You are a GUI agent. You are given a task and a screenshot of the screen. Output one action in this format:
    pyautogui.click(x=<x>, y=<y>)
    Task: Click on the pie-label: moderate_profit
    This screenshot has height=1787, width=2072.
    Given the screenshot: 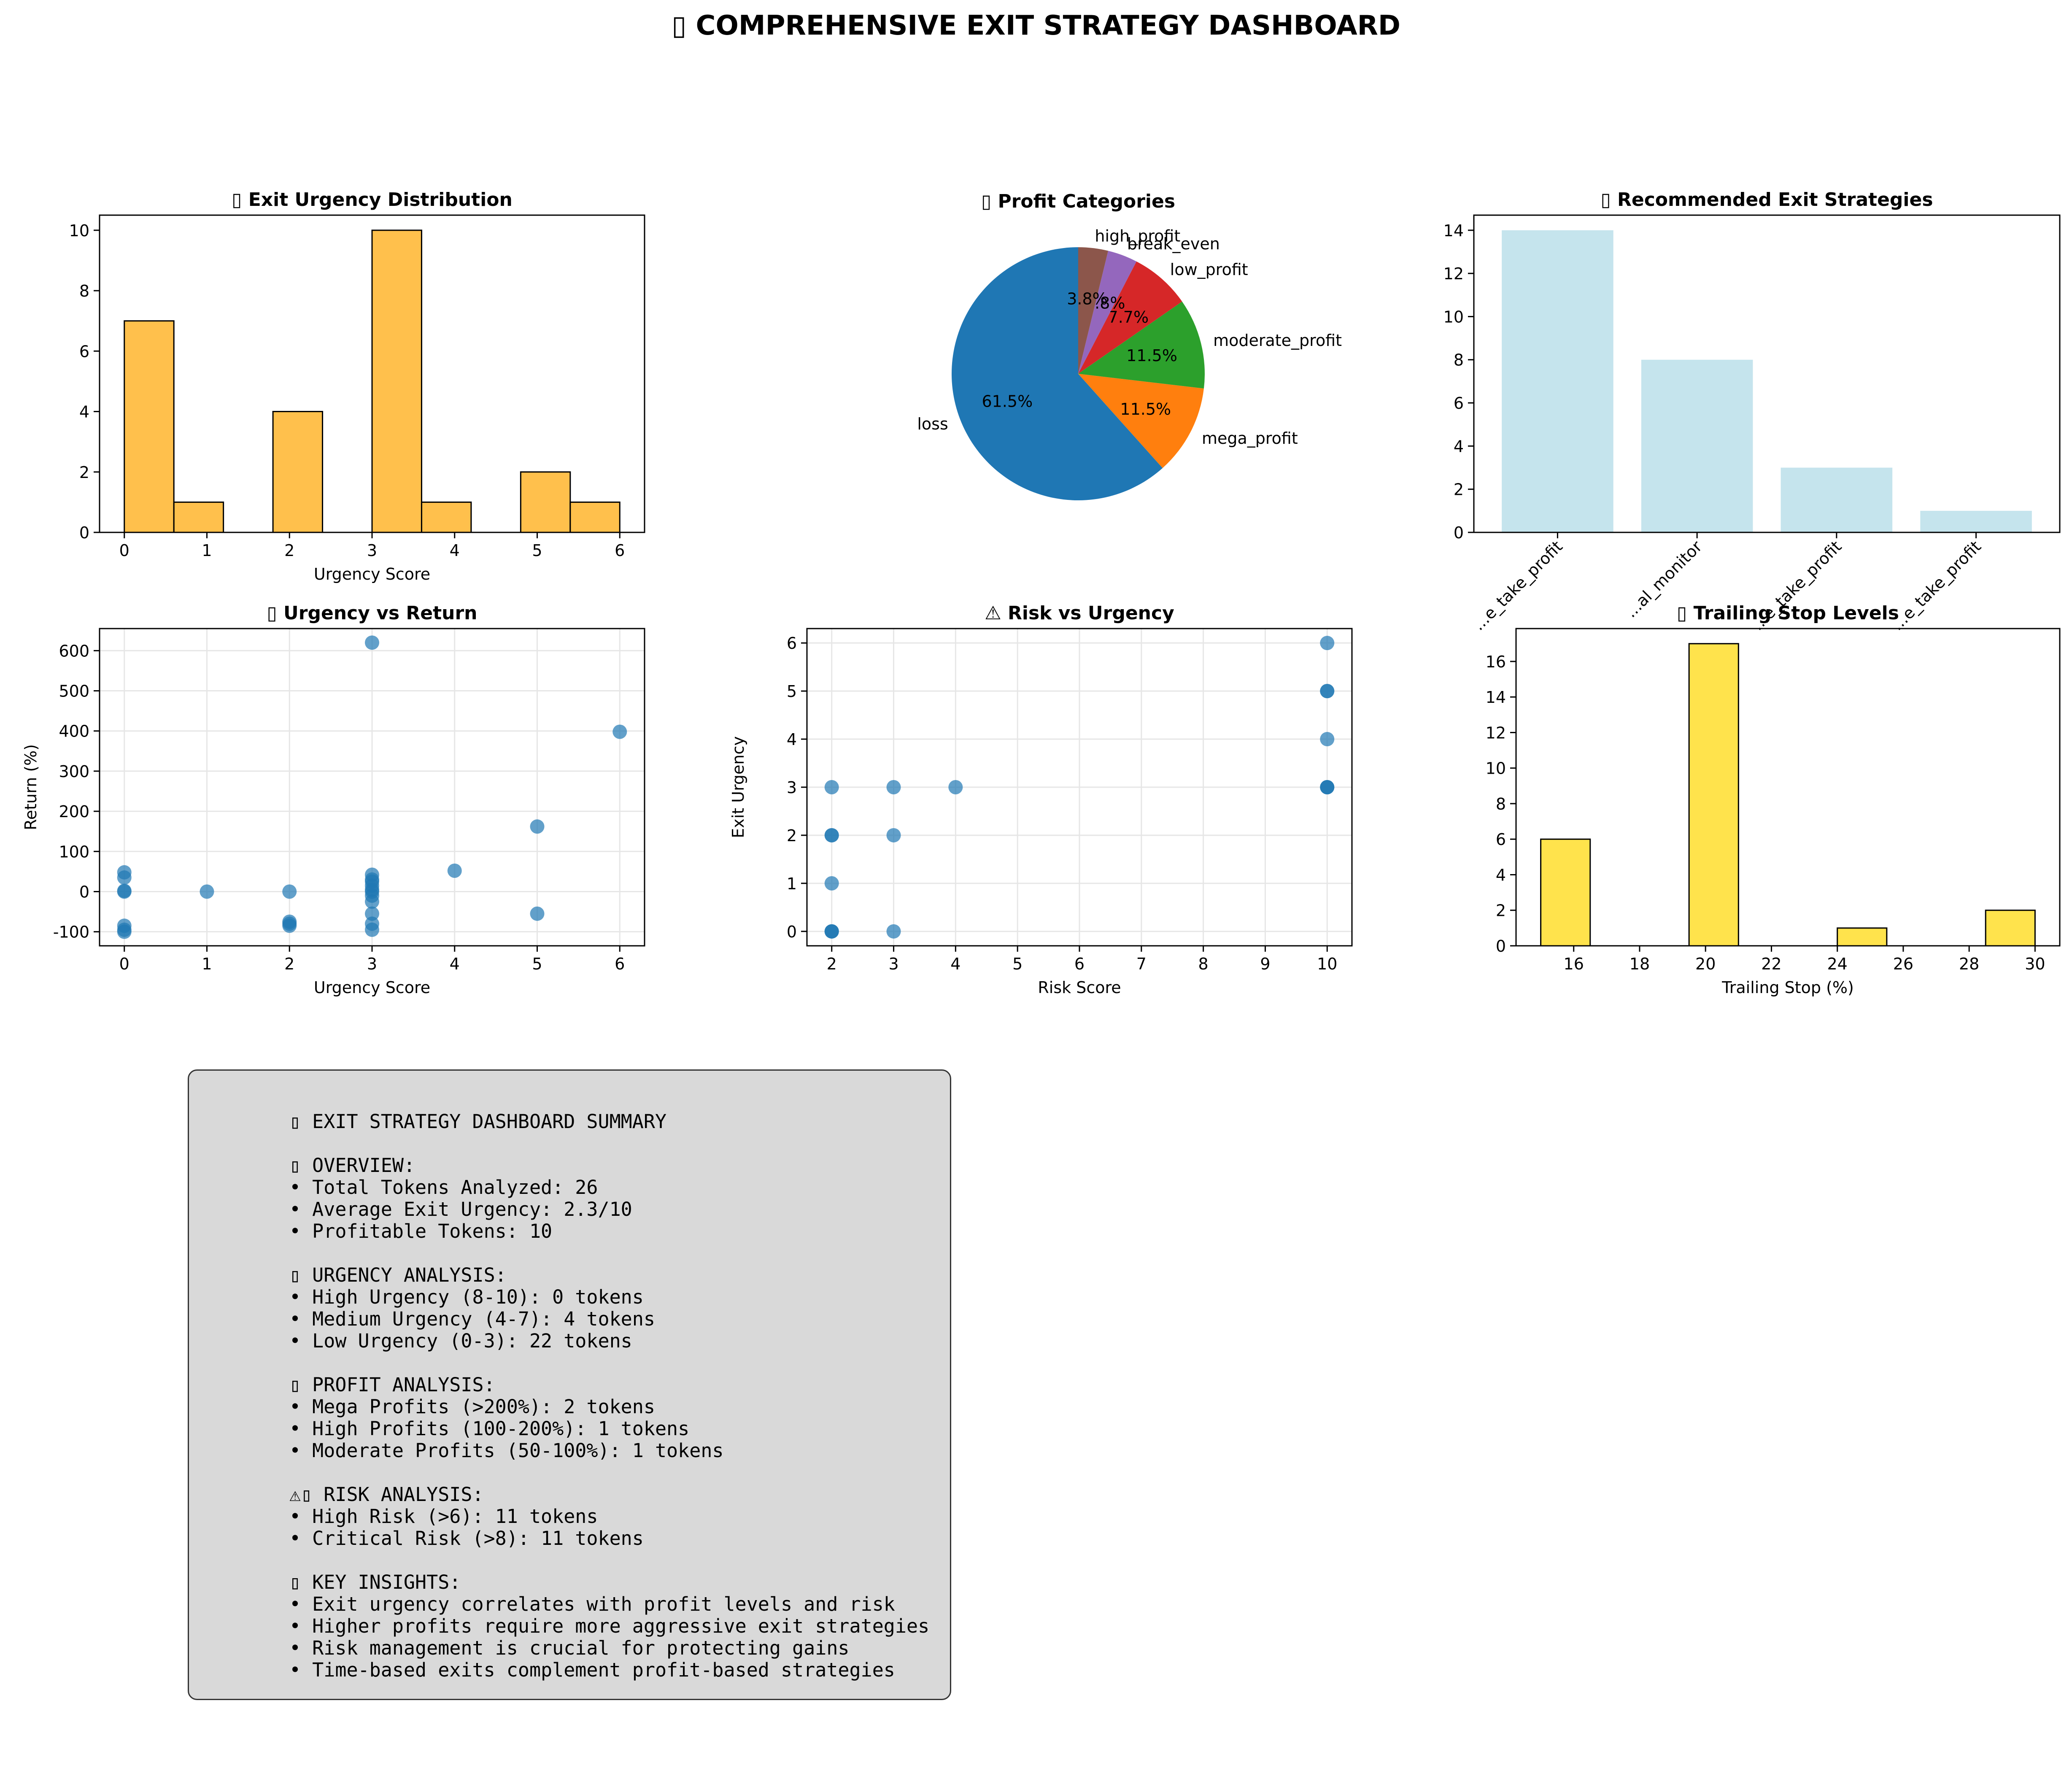 What is the action you would take?
    pyautogui.click(x=1278, y=340)
    